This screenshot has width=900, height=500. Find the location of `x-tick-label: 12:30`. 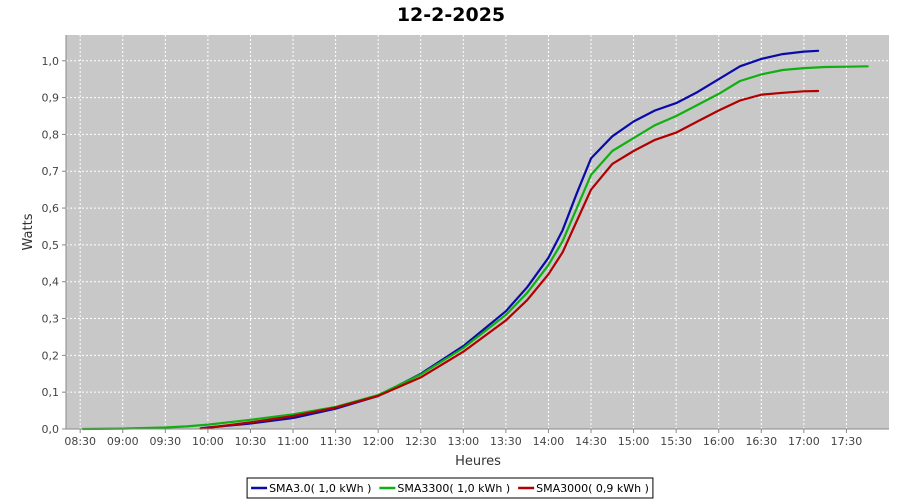

x-tick-label: 12:30 is located at coordinates (421, 441).